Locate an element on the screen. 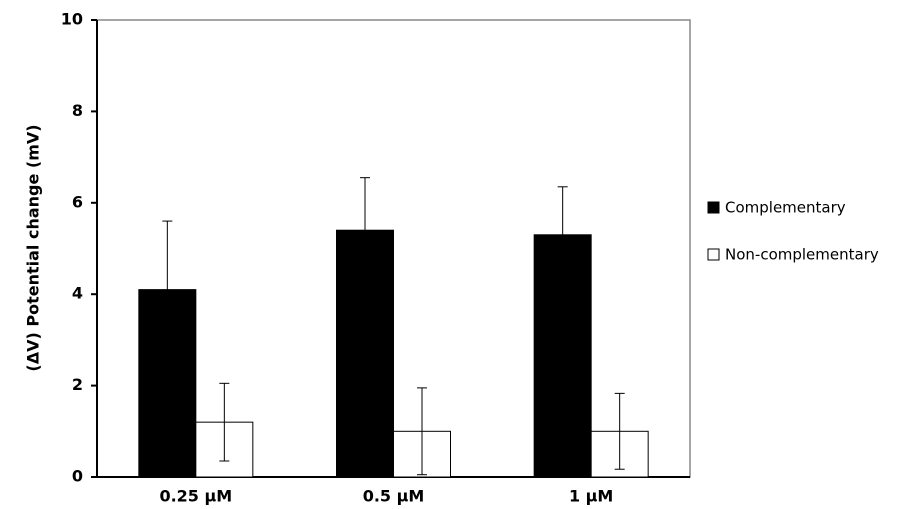 This screenshot has height=509, width=916. y-tick-label: 8 is located at coordinates (77, 110).